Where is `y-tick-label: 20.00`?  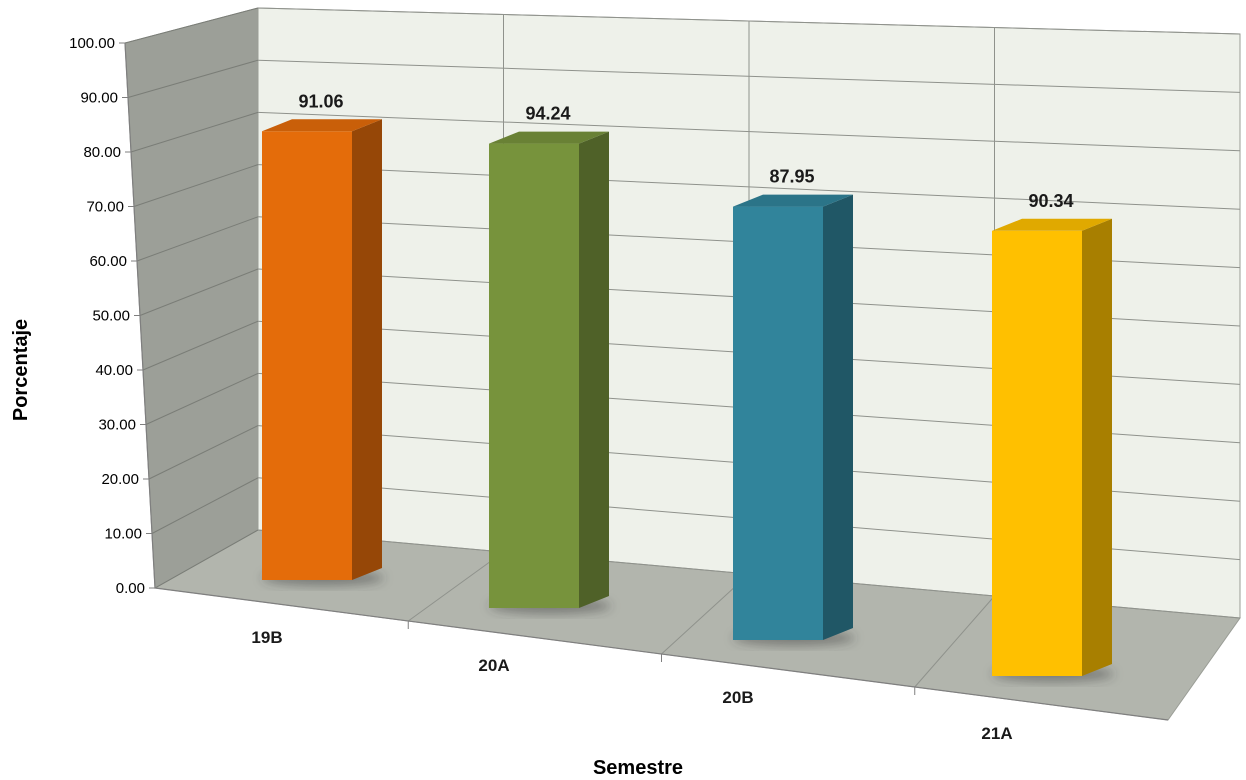
y-tick-label: 20.00 is located at coordinates (120, 479).